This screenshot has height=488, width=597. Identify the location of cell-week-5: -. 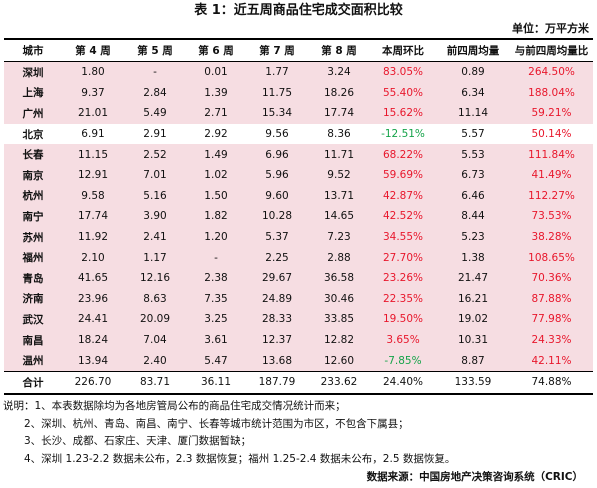
(155, 72).